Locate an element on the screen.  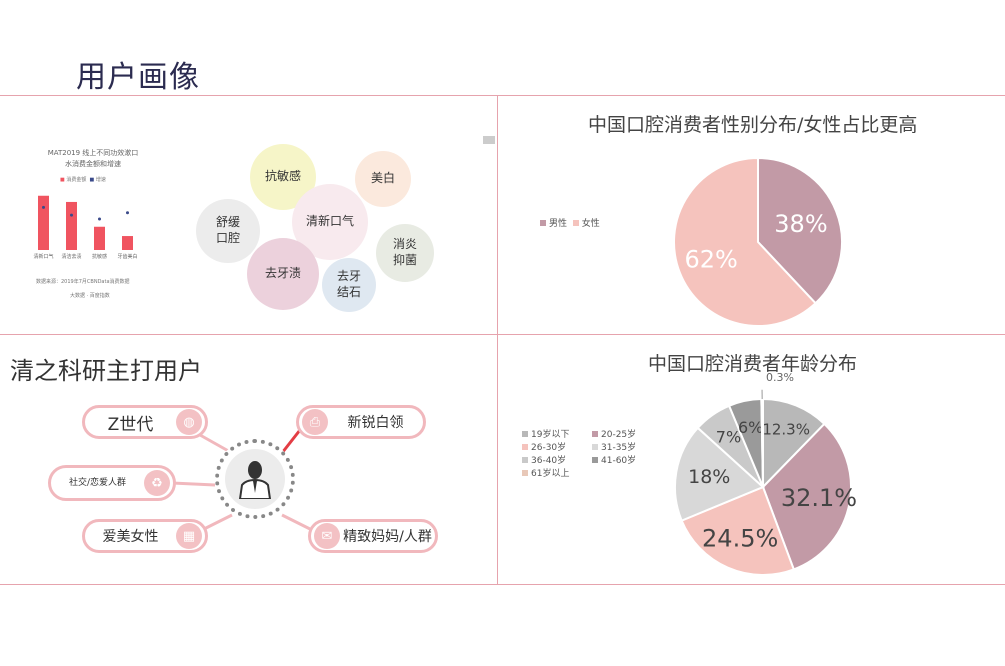
mini-chart-title: MAT2019 线上不同功效漱口 水消费金额和增速 is located at coordinates (93, 158).